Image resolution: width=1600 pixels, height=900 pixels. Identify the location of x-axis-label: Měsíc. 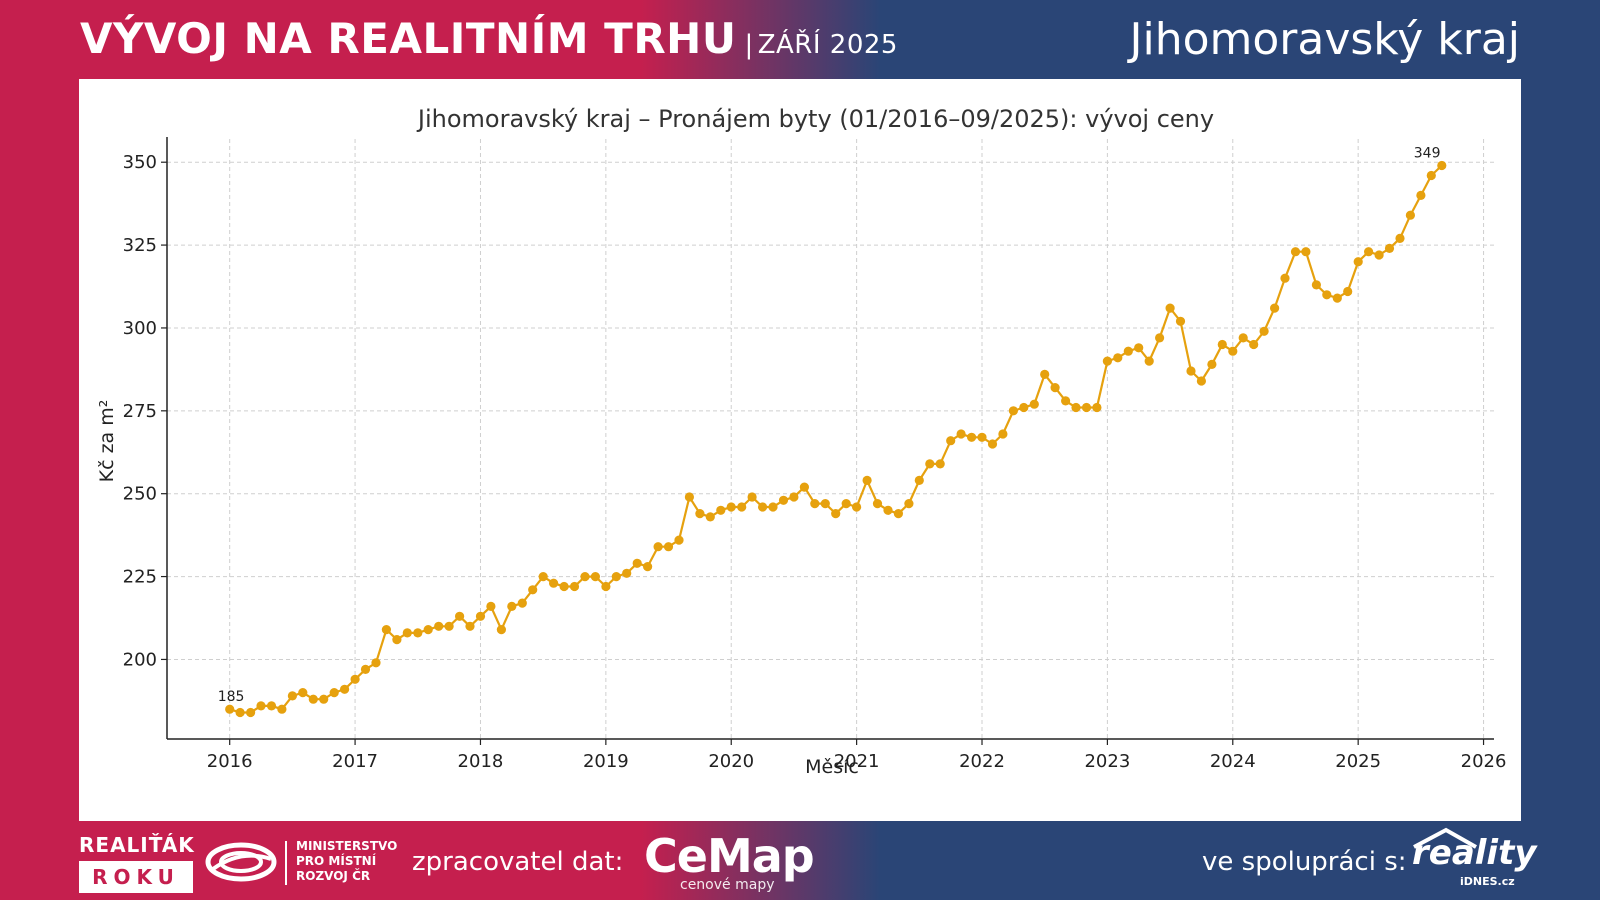
(832, 767).